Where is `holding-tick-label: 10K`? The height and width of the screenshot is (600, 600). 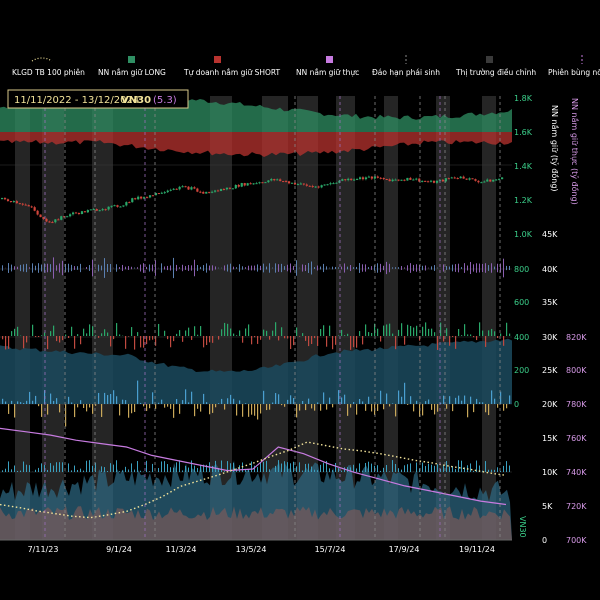 holding-tick-label: 10K is located at coordinates (550, 472).